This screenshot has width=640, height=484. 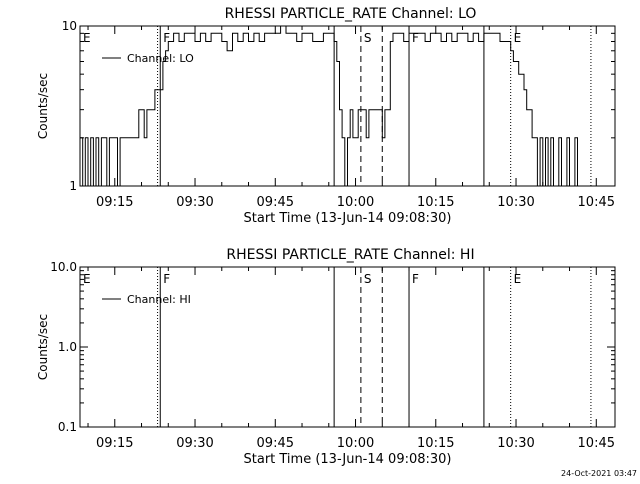 I want to click on chart-title: RHESSI PARTICLE_RATE Channel: LO, so click(x=351, y=14).